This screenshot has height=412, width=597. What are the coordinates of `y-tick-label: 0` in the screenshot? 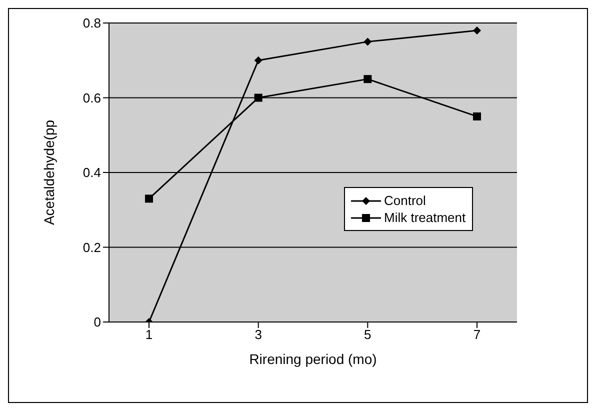 It's located at (97, 322).